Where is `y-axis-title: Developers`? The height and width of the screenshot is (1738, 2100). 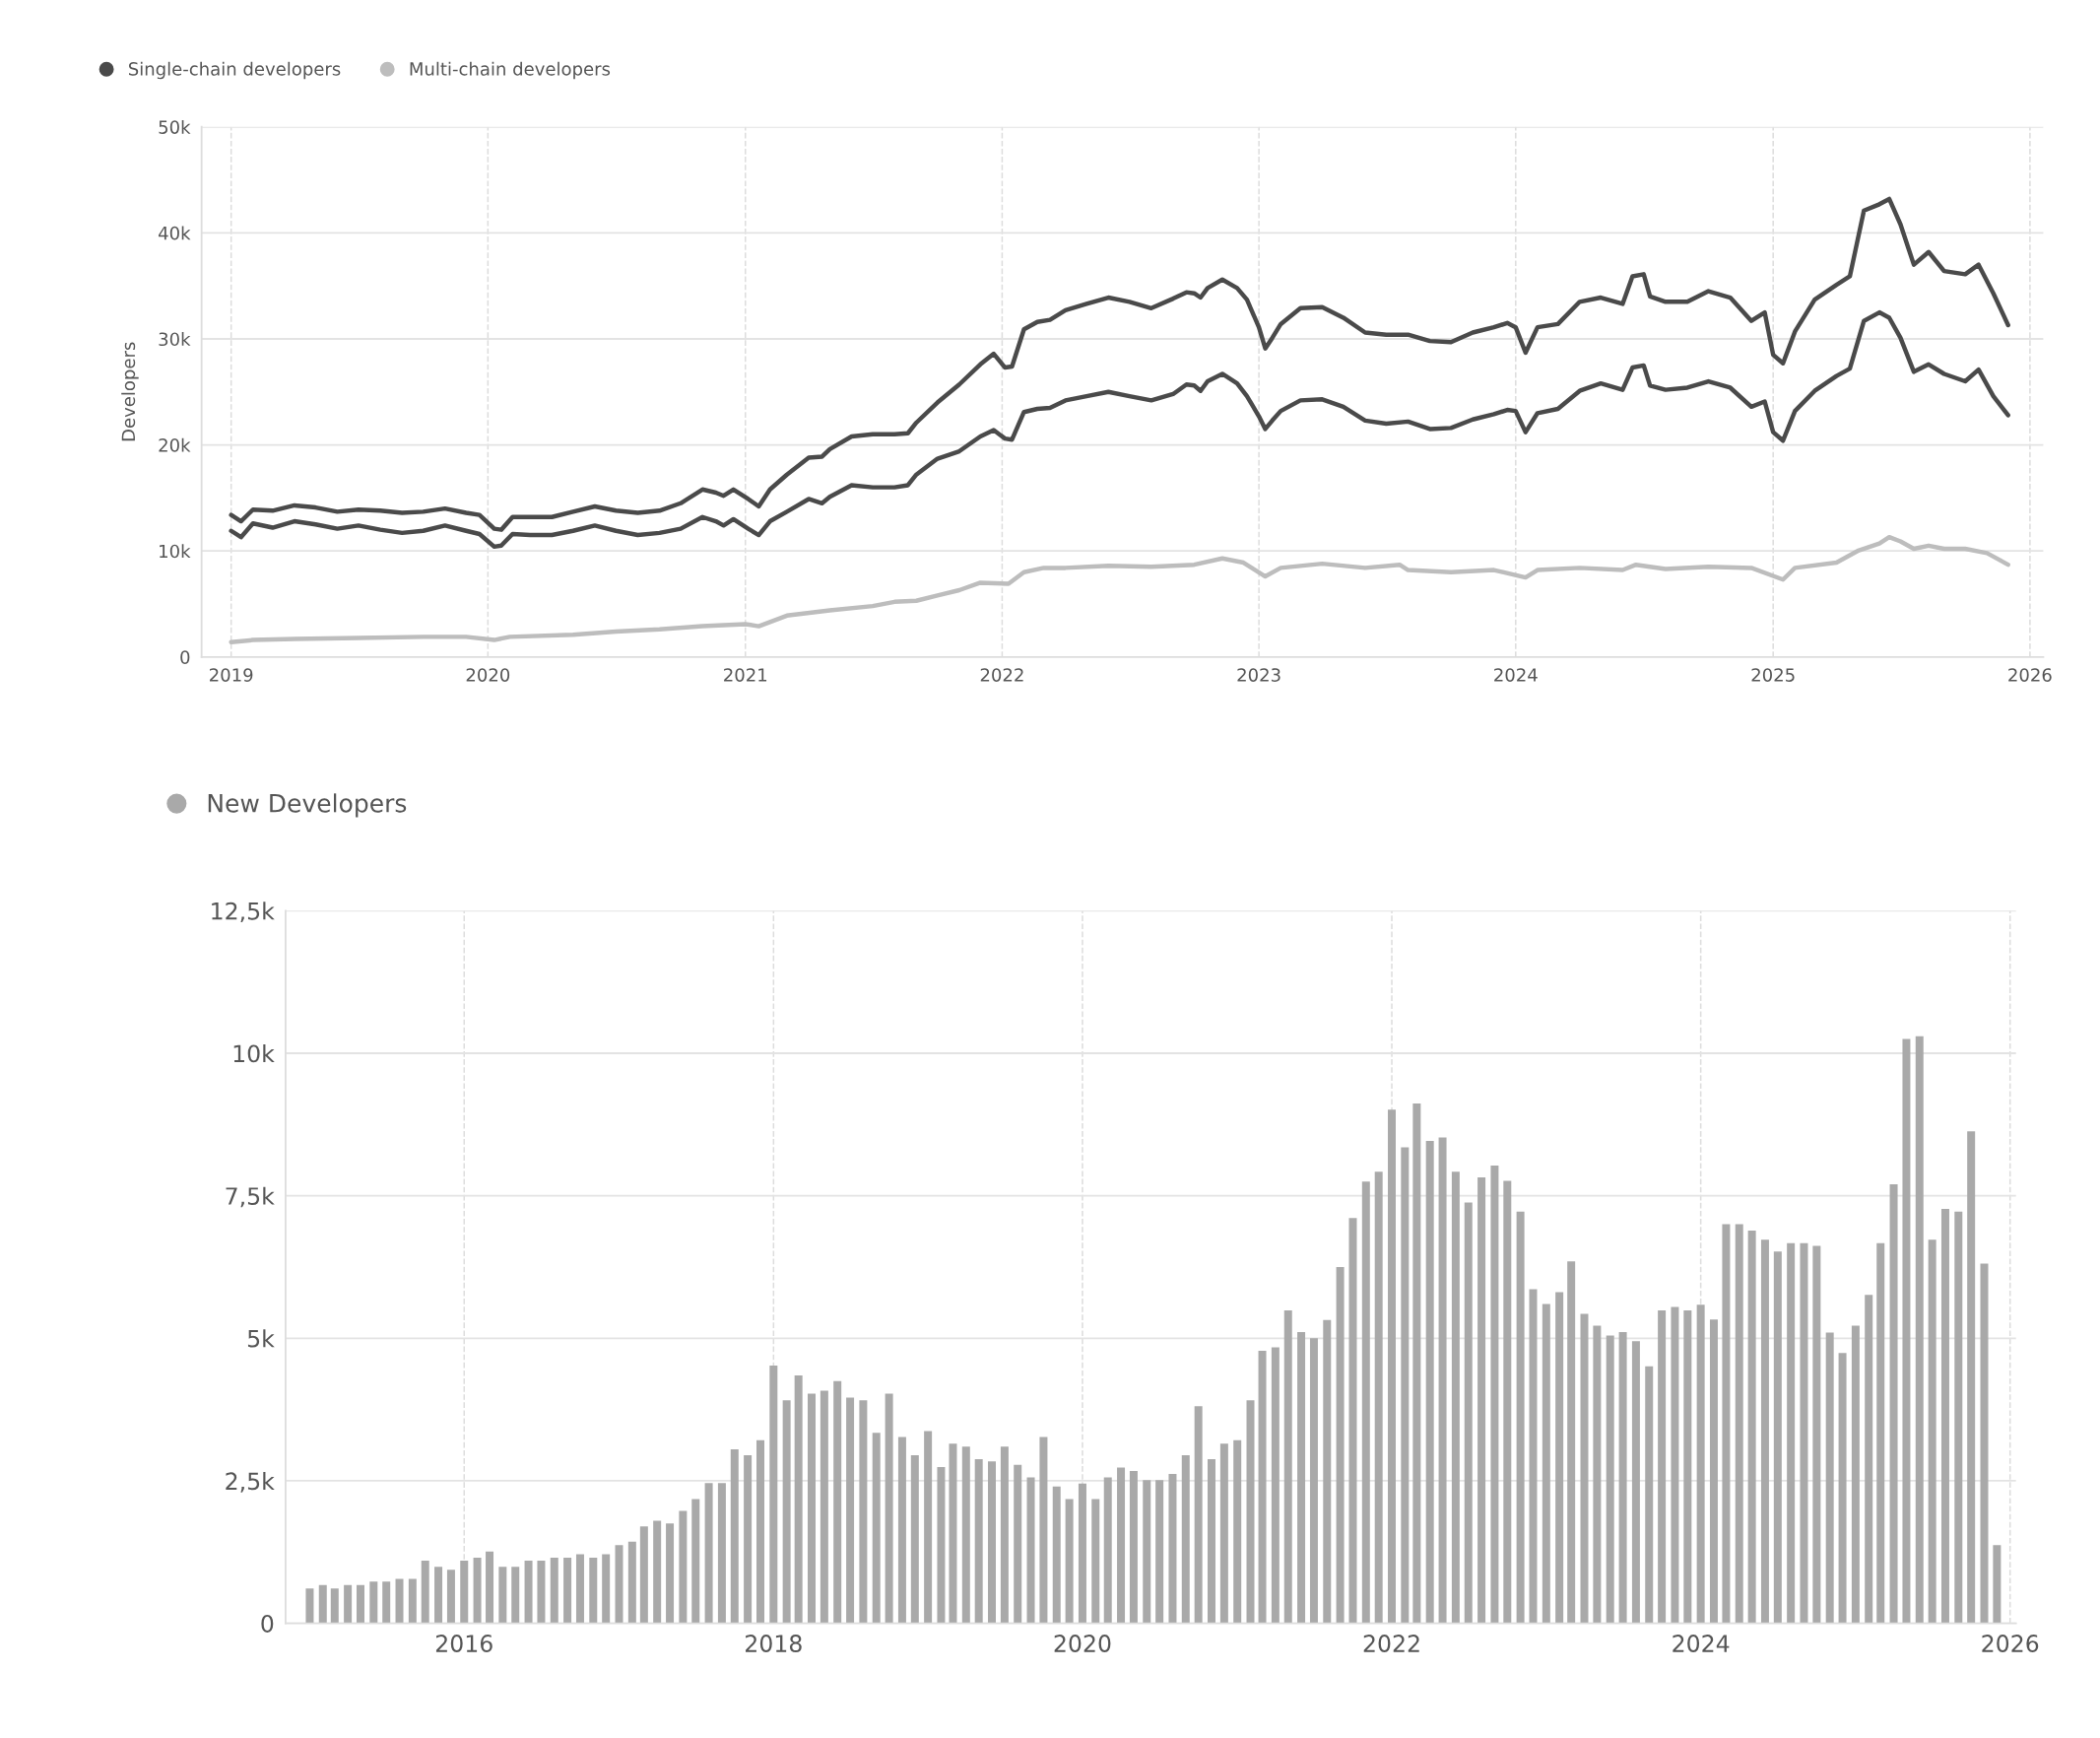
y-axis-title: Developers is located at coordinates (130, 391).